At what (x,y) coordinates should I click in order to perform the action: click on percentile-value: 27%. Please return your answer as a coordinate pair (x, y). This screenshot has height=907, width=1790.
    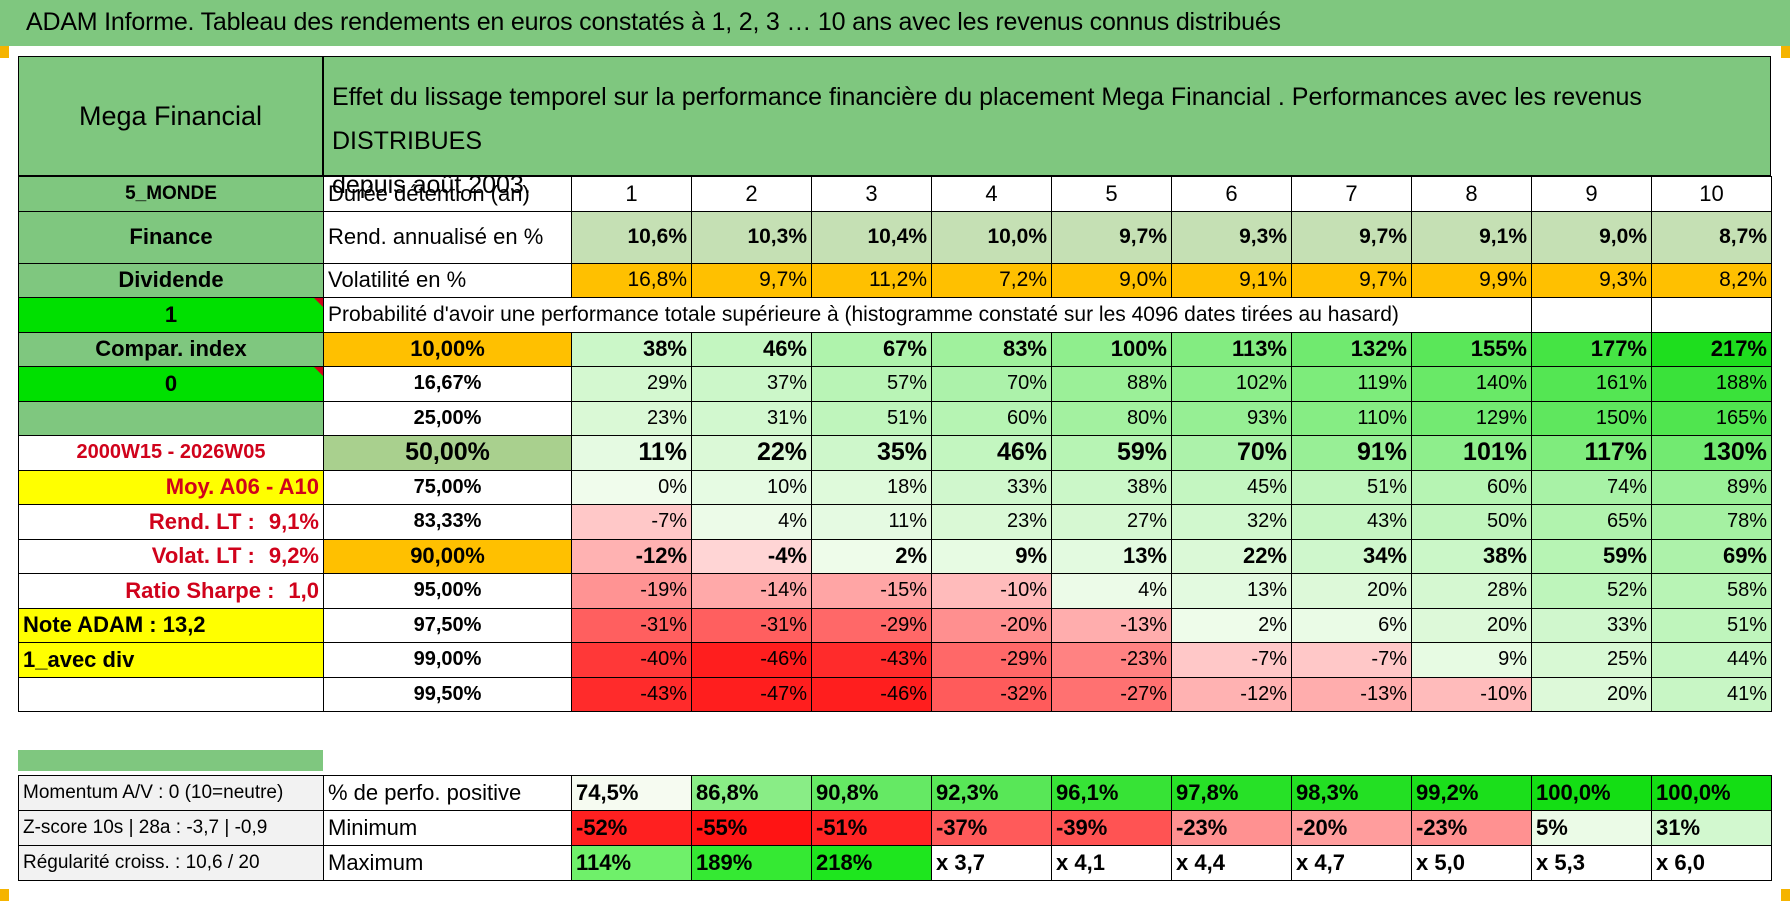
    Looking at the image, I should click on (1111, 522).